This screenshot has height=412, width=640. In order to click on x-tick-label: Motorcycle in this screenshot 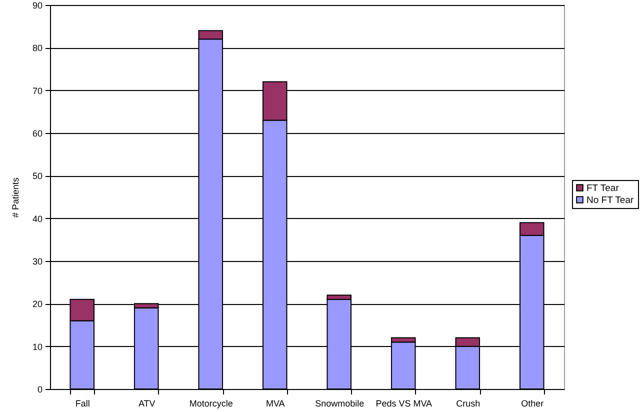, I will do `click(211, 403)`.